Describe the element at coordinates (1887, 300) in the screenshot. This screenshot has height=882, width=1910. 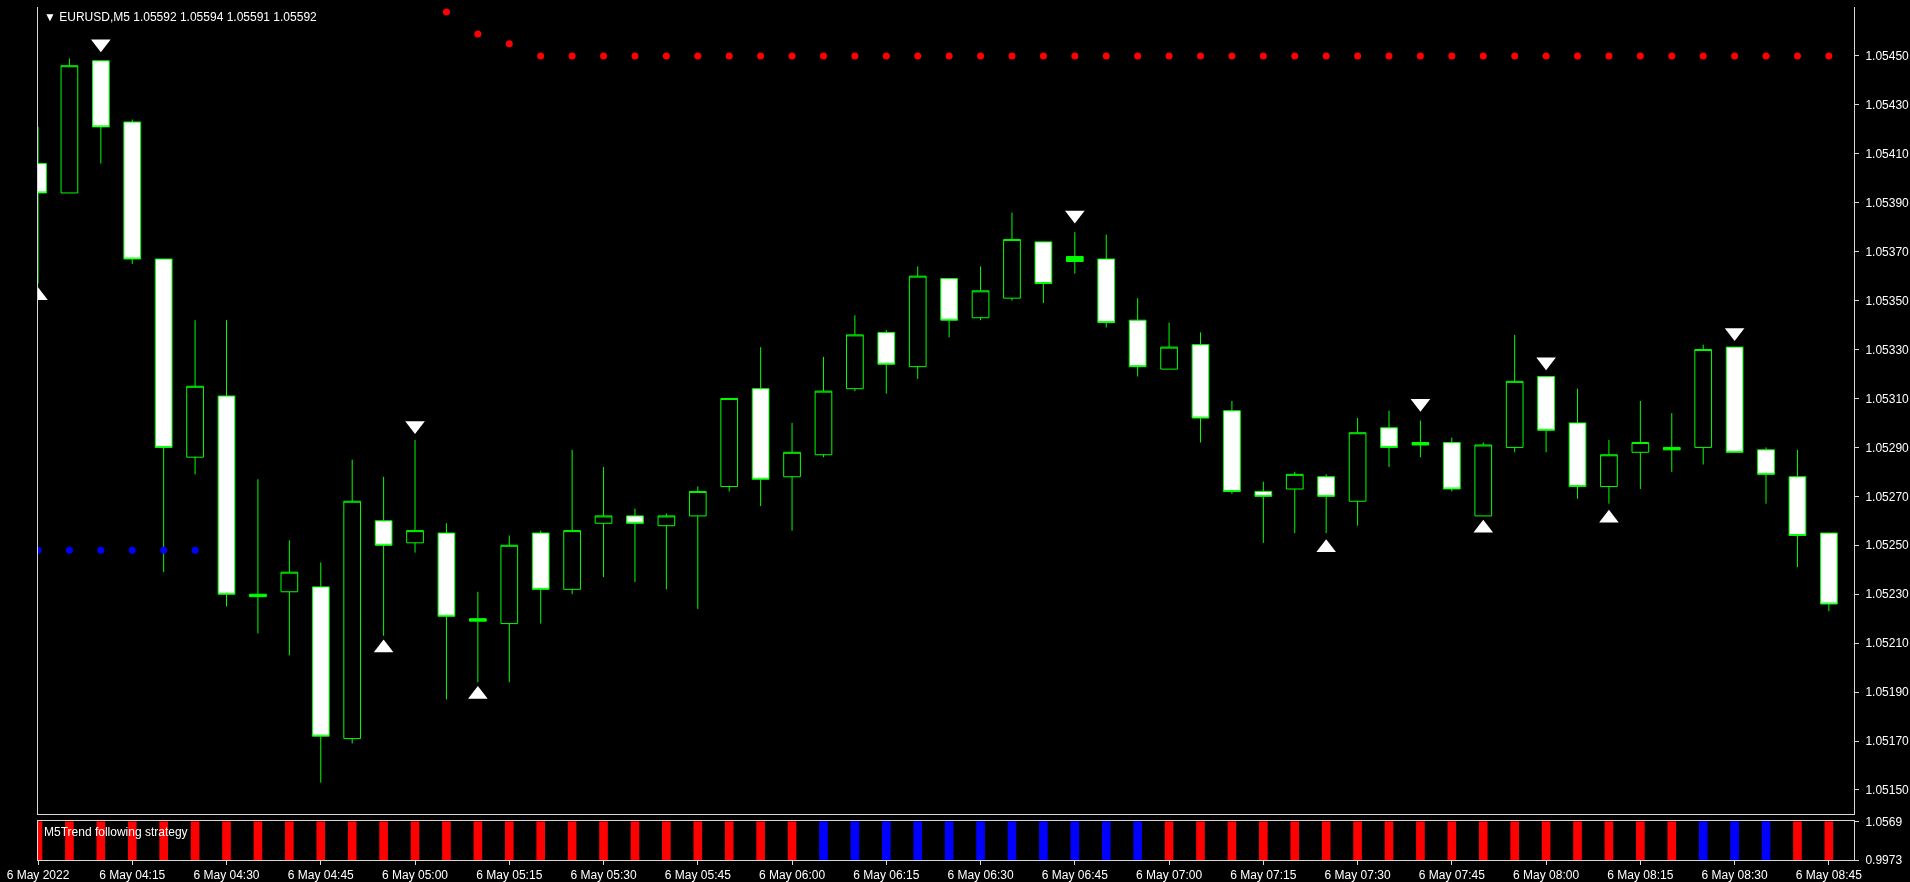
I see `y-tick-label: 1.05350` at that location.